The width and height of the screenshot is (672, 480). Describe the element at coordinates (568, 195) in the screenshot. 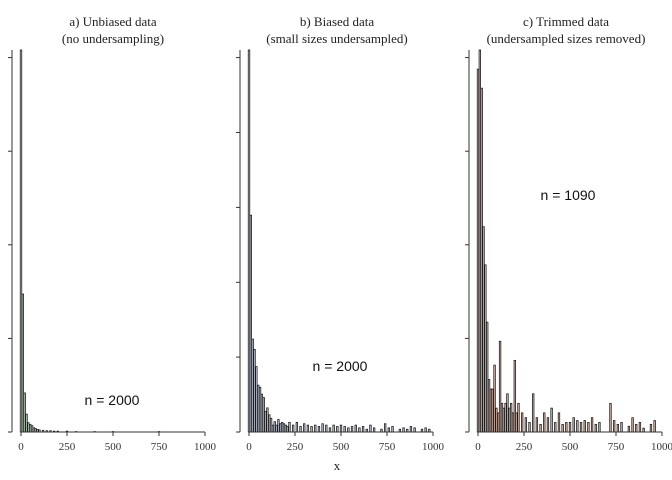

I see `sample-size-label: n = 1090` at that location.